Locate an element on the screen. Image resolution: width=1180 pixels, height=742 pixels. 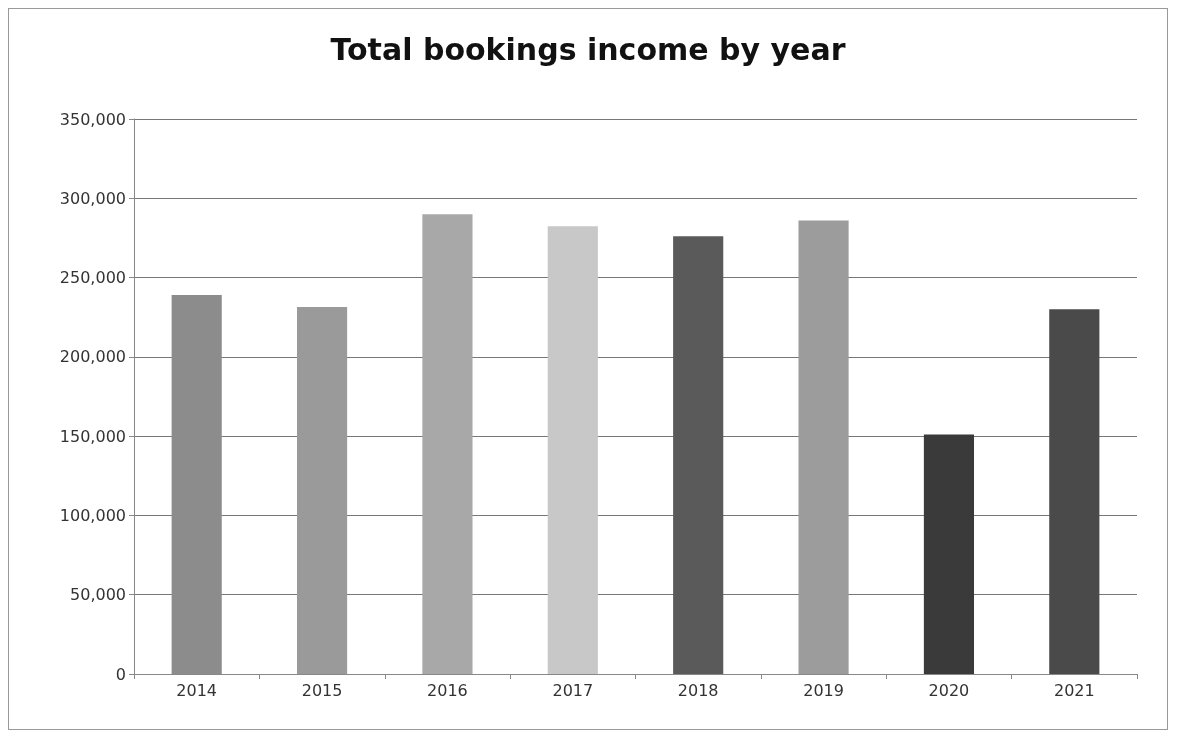
y-tick-label: 300,000 is located at coordinates (92, 198).